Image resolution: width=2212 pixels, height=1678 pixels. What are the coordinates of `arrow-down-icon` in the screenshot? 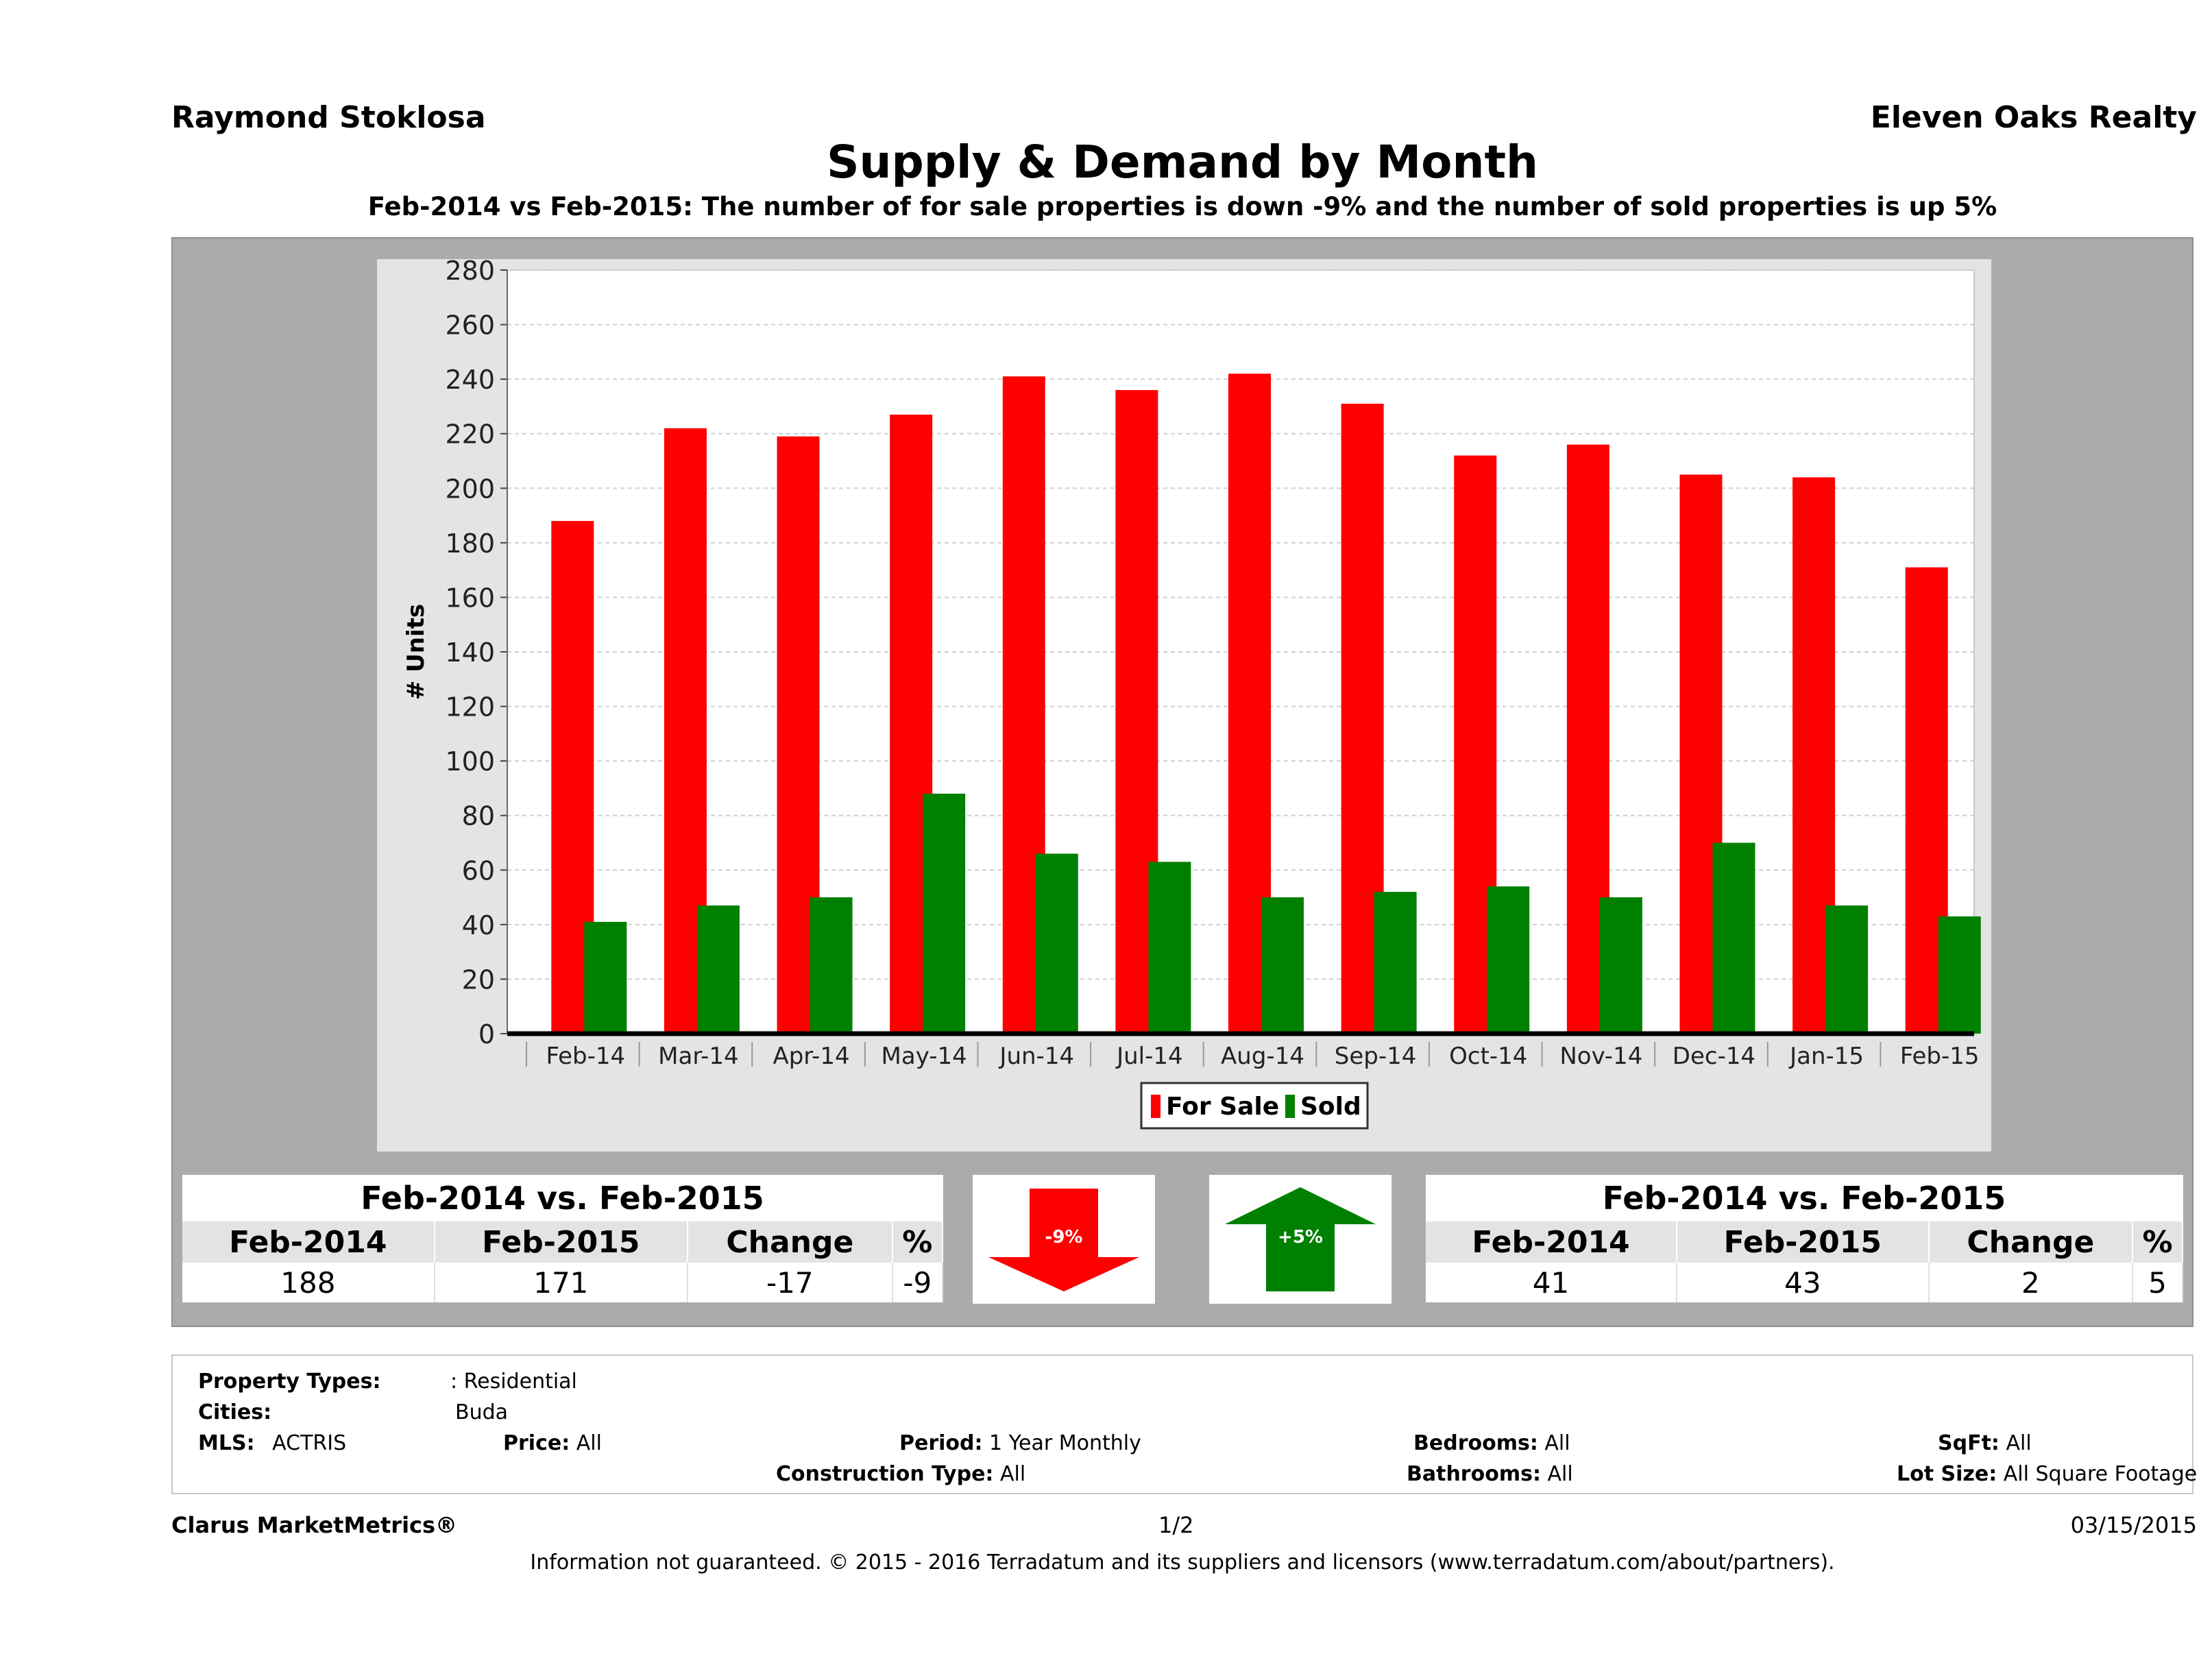 It's located at (1063, 1240).